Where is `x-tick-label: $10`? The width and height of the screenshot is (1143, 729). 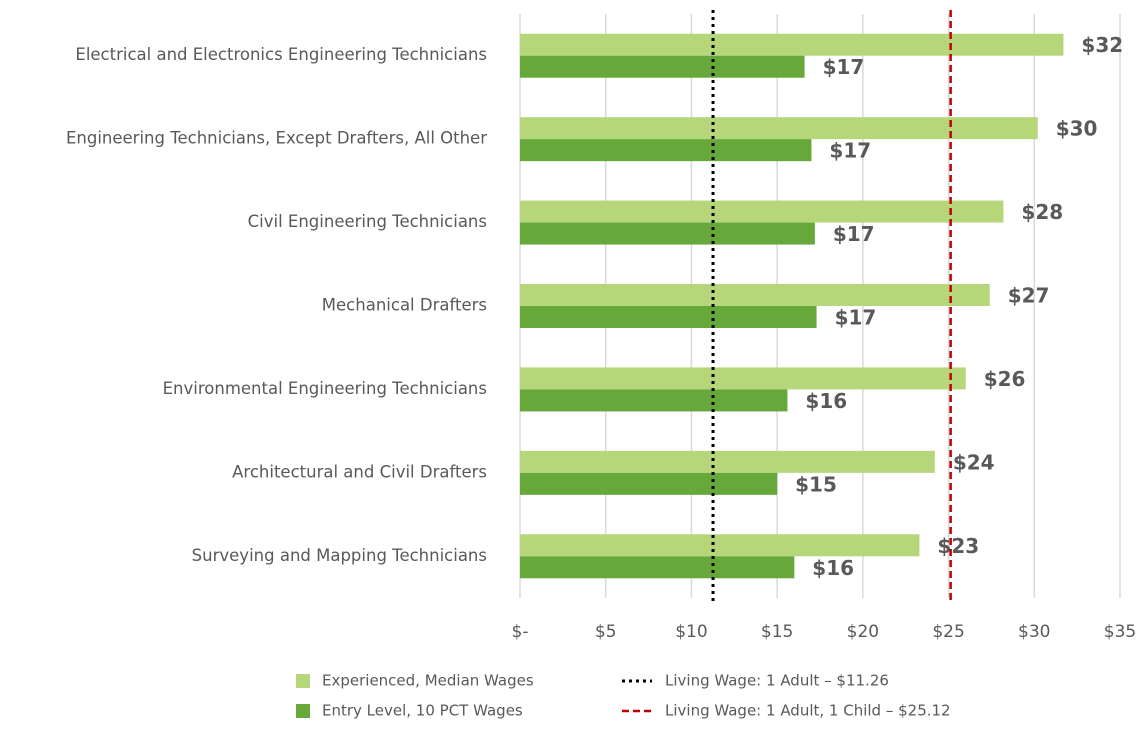
x-tick-label: $10 is located at coordinates (691, 632).